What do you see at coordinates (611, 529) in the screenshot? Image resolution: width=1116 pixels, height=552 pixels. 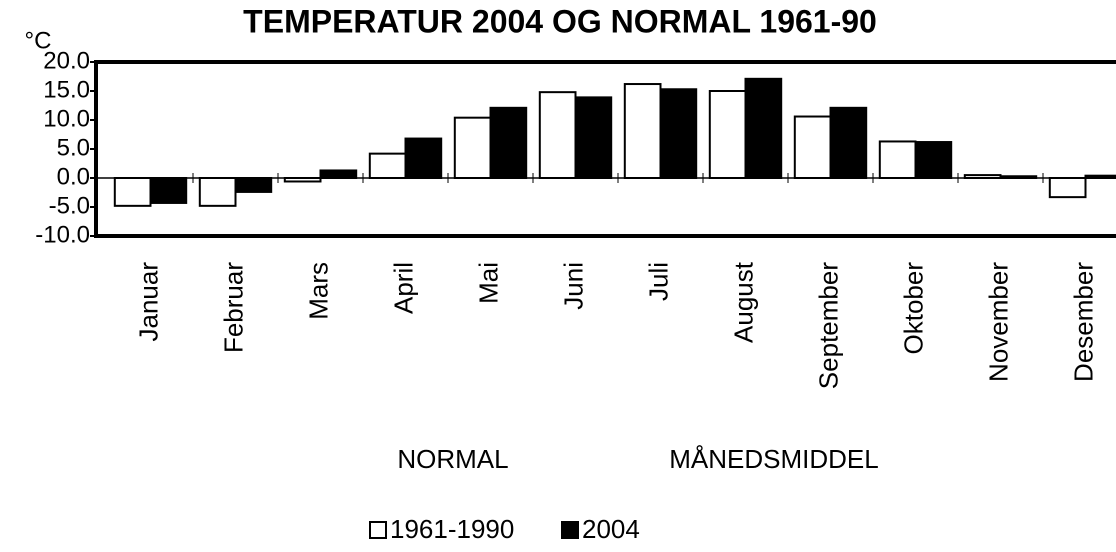 I see `legend-label: 2004` at bounding box center [611, 529].